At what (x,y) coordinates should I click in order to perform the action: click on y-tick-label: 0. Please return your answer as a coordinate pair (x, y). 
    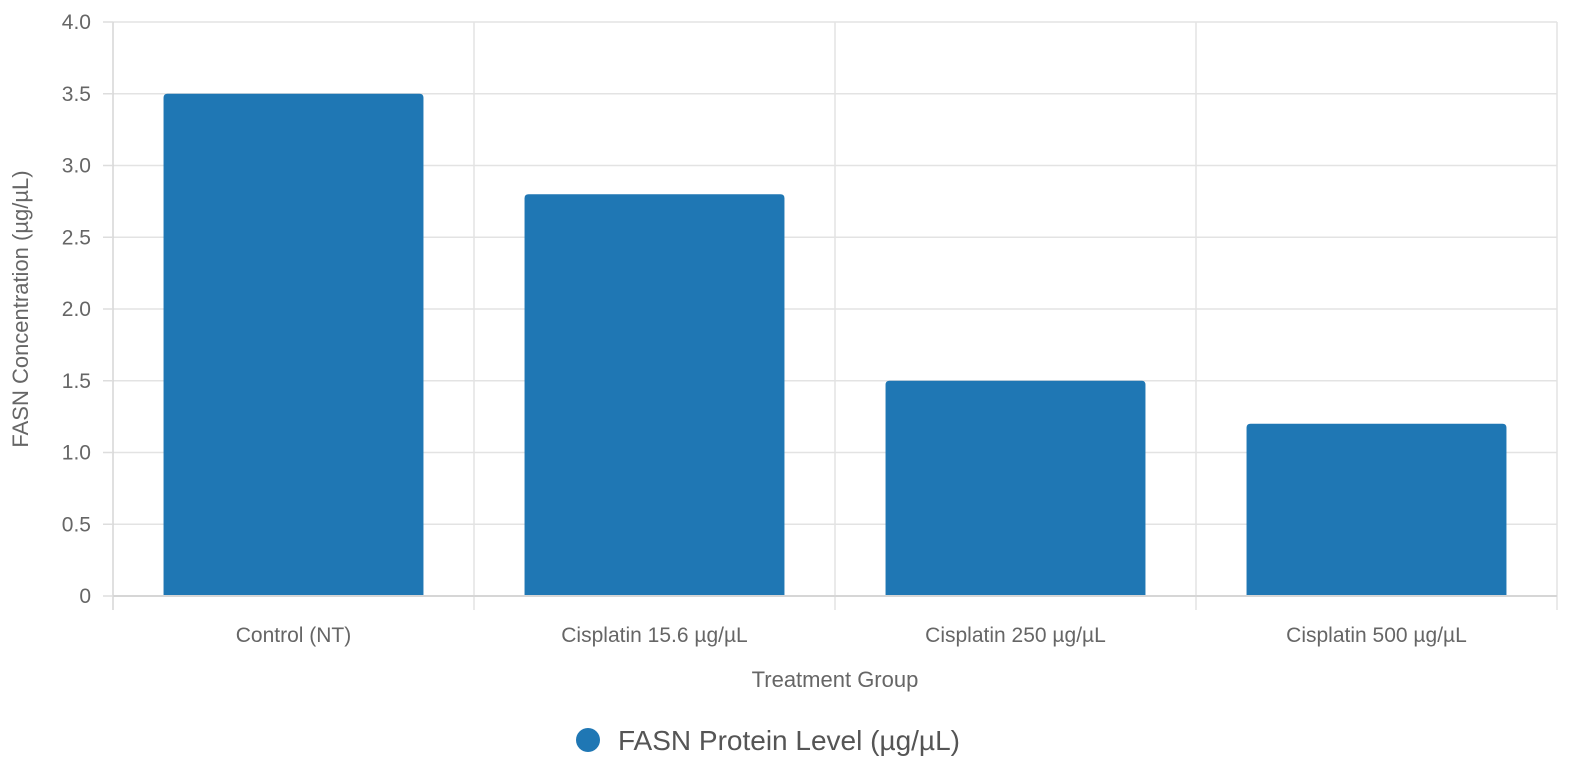
    Looking at the image, I should click on (85, 596).